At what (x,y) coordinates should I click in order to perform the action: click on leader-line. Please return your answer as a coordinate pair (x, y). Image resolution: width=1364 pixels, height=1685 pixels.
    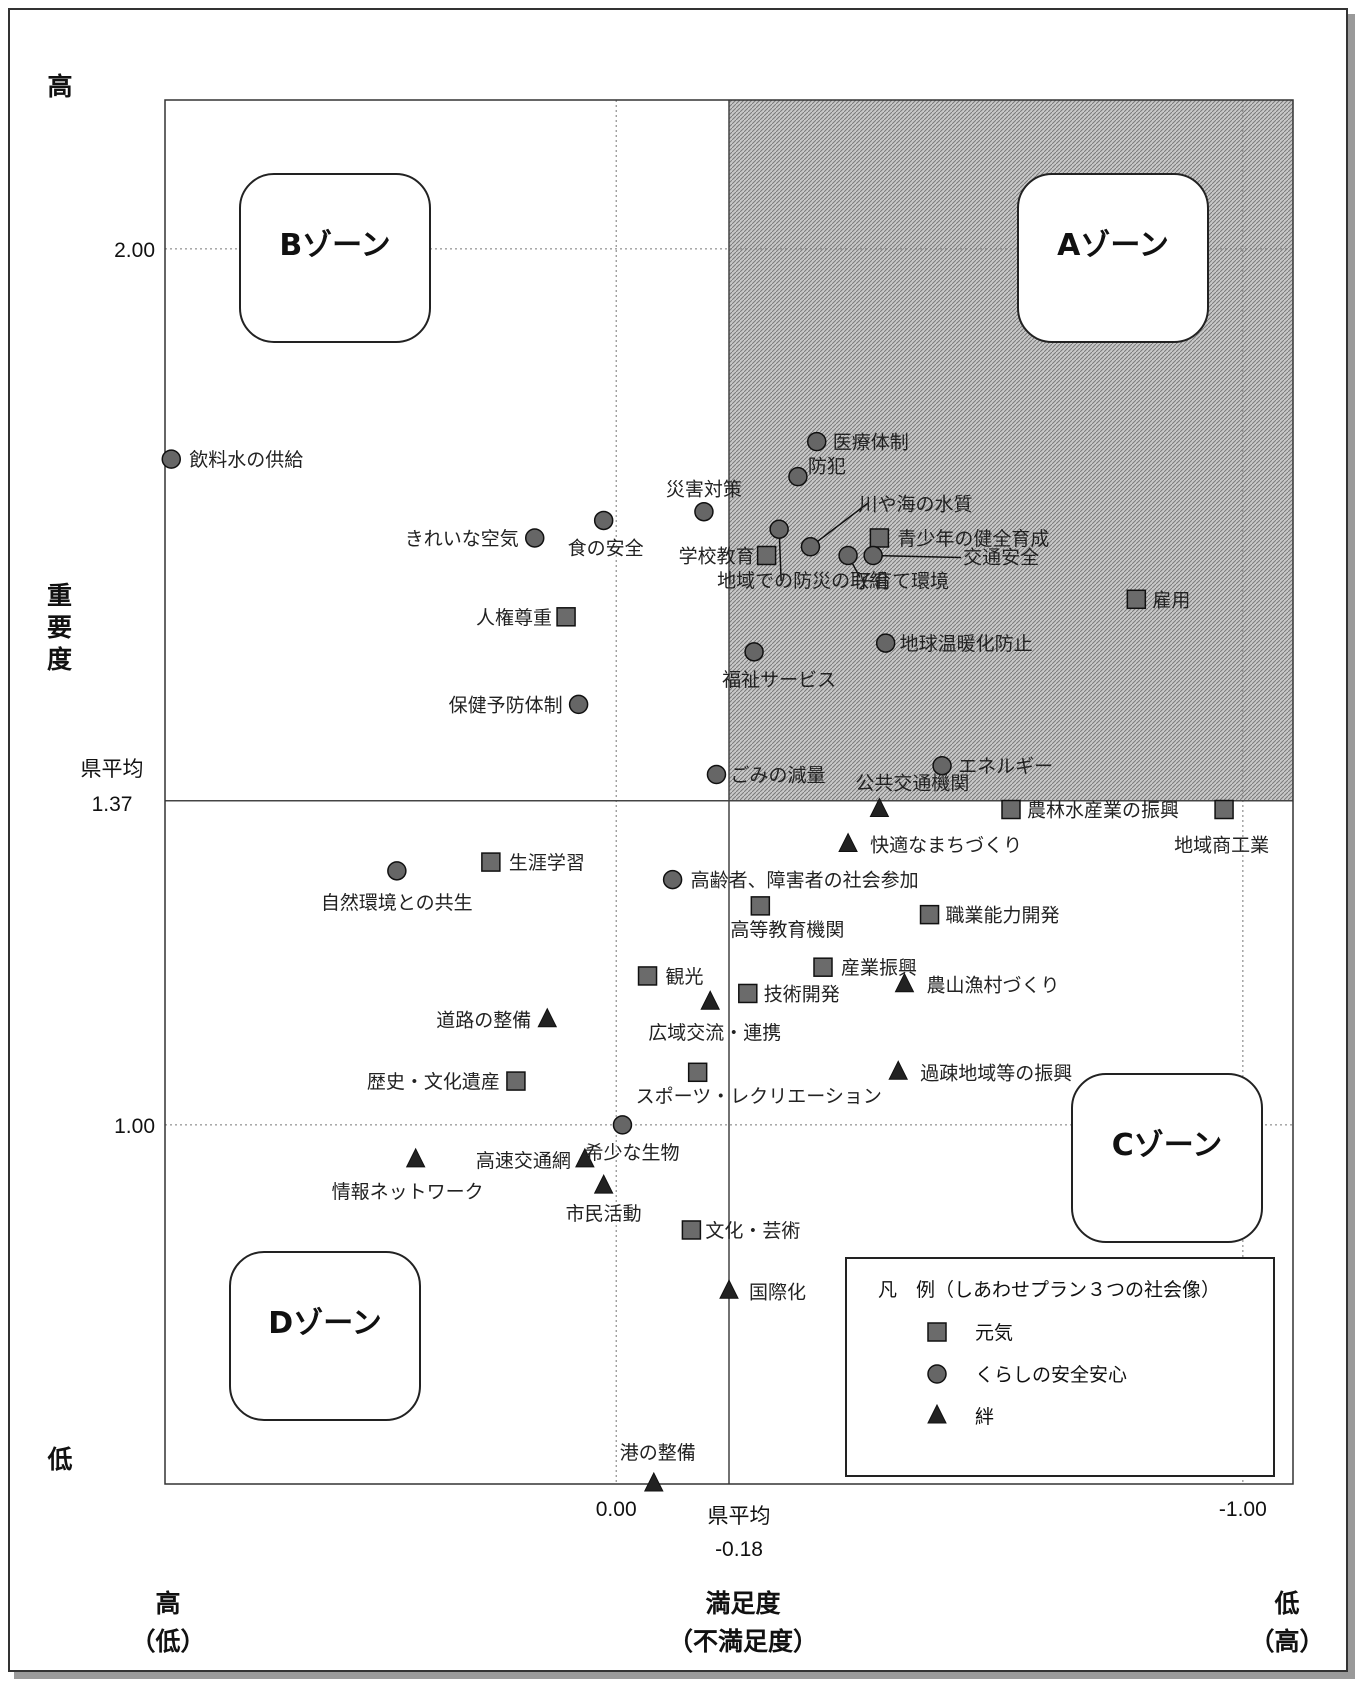
    Looking at the image, I should click on (917, 556).